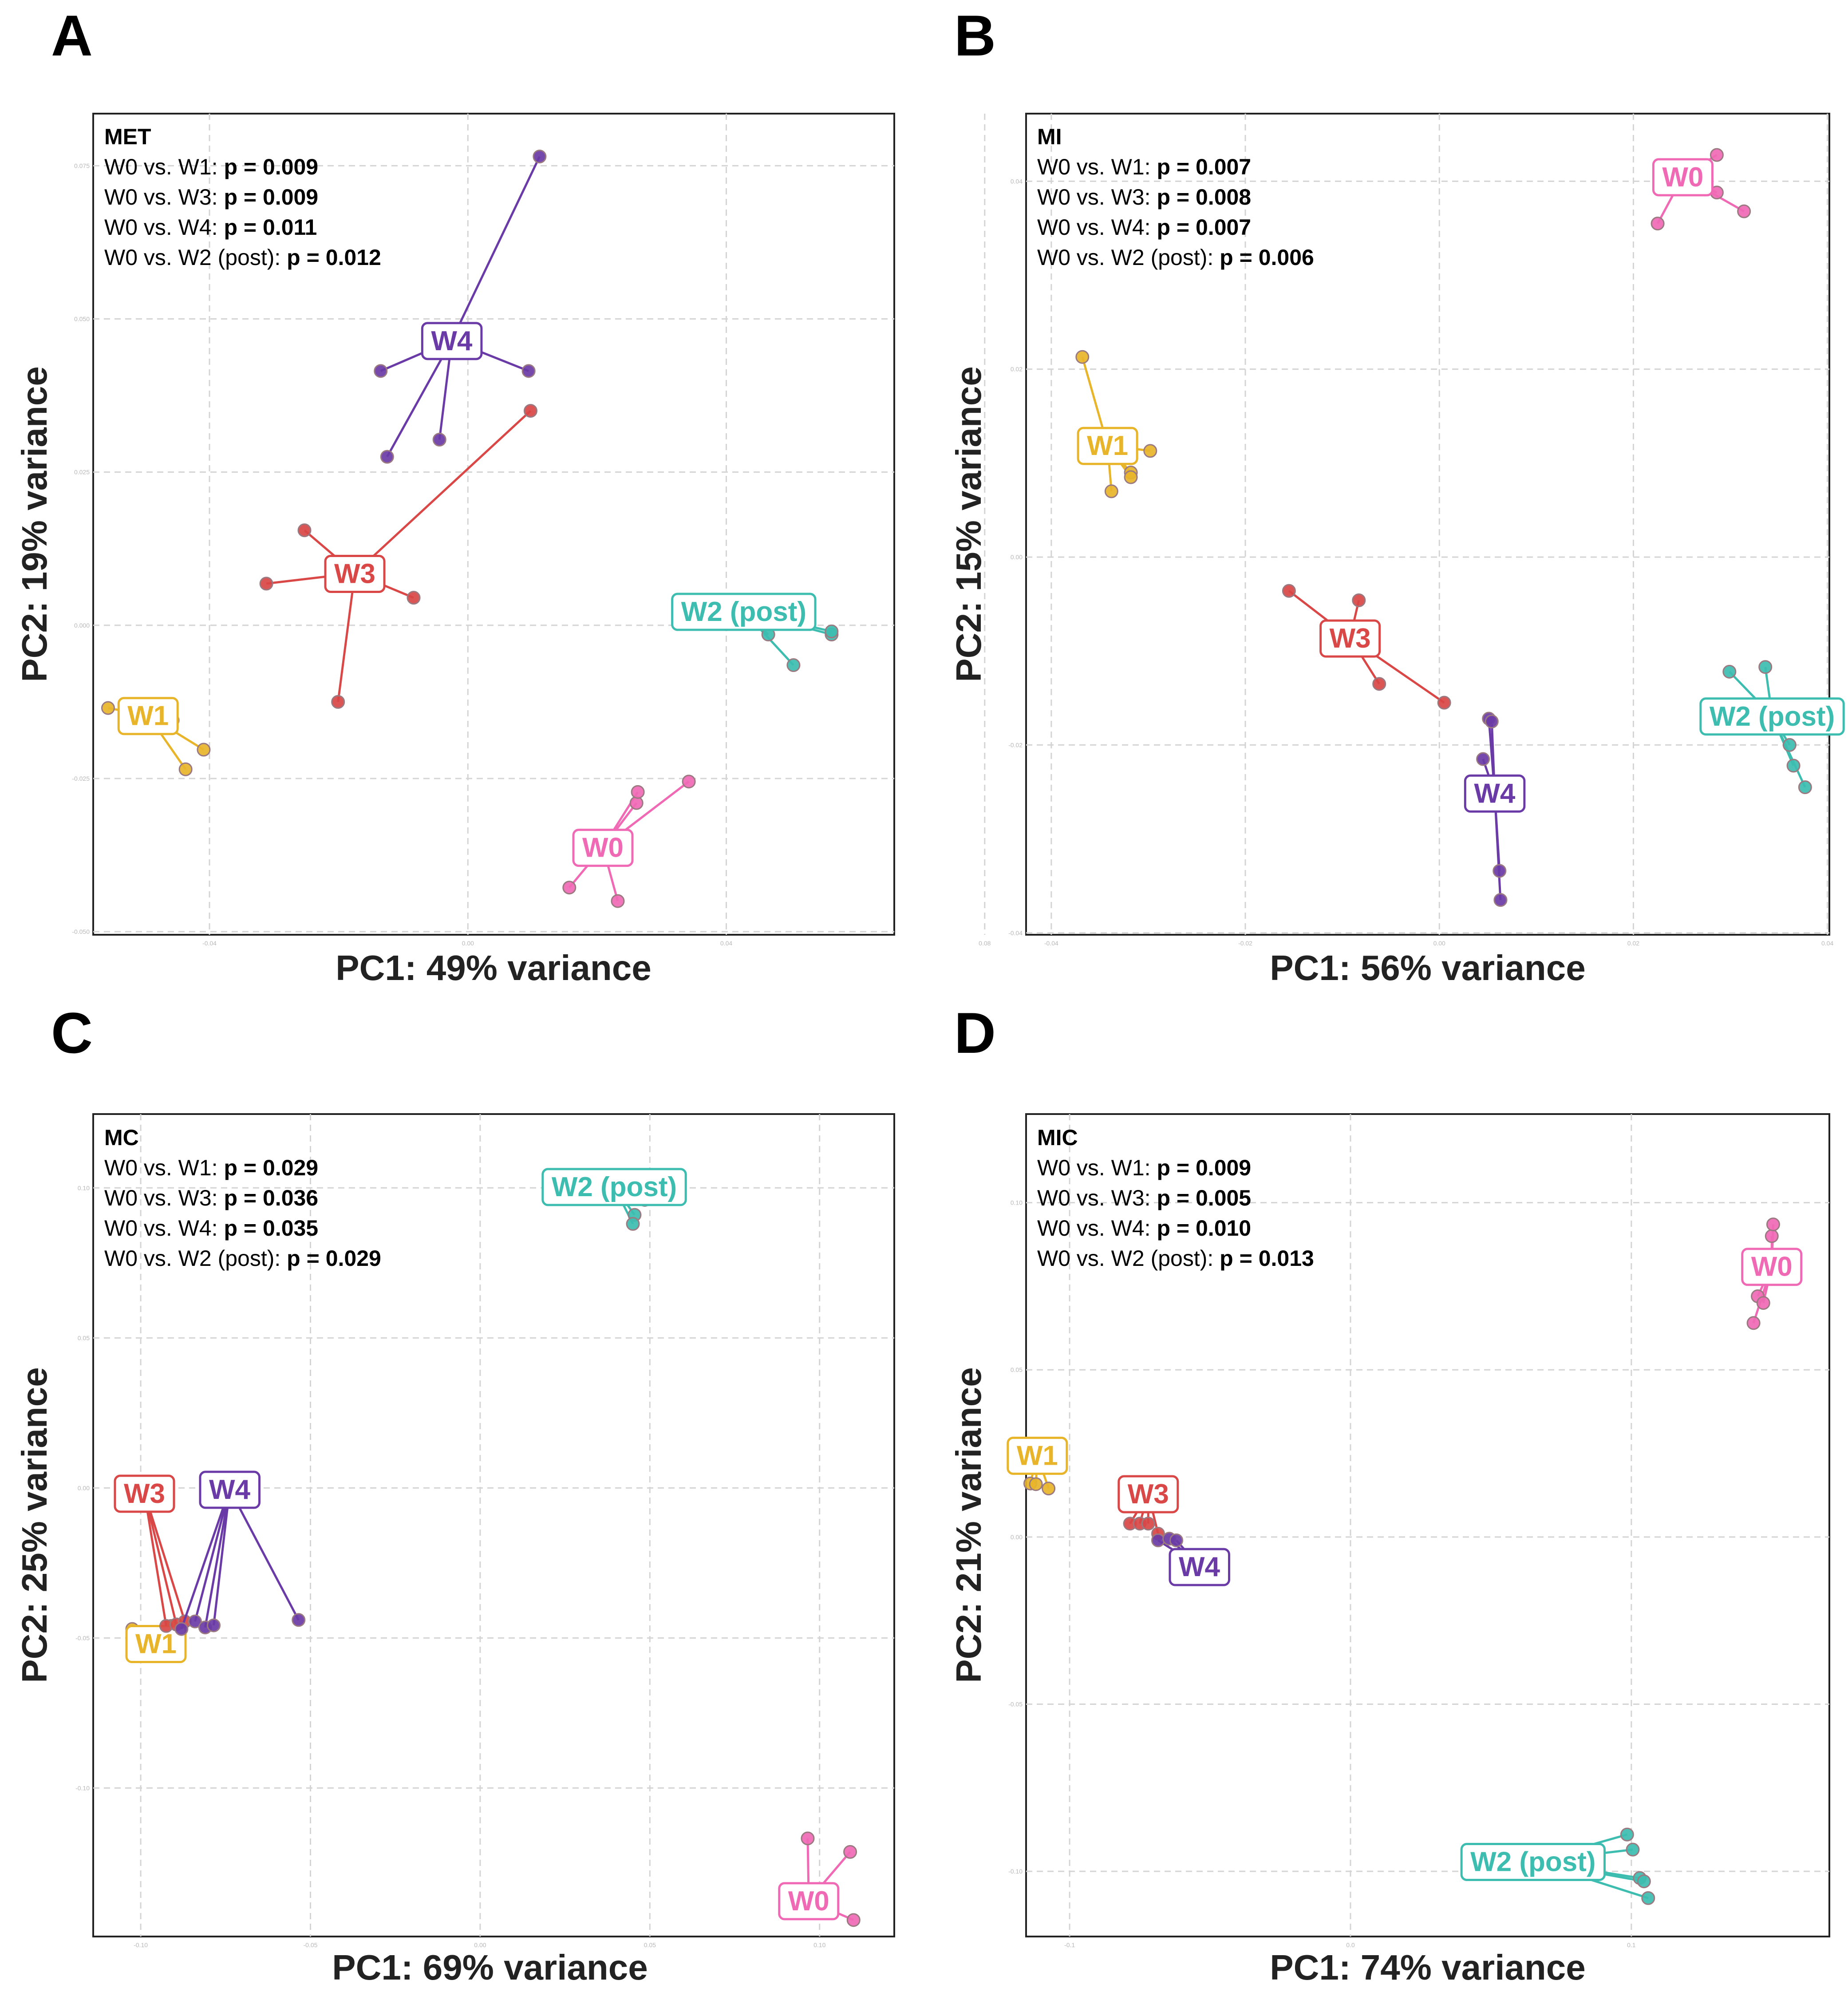 This screenshot has height=1996, width=1848. Describe the element at coordinates (468, 943) in the screenshot. I see `panel-a-x-tick-label: 0.00` at that location.